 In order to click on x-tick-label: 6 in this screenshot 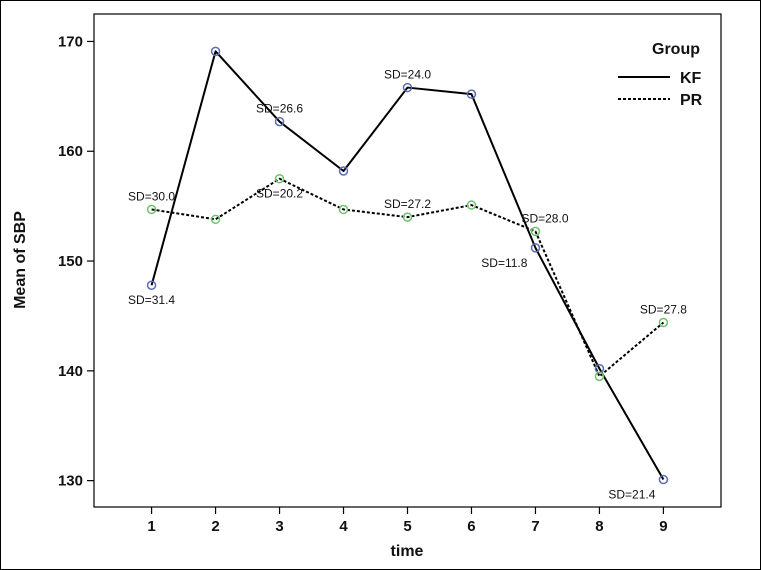, I will do `click(471, 526)`.